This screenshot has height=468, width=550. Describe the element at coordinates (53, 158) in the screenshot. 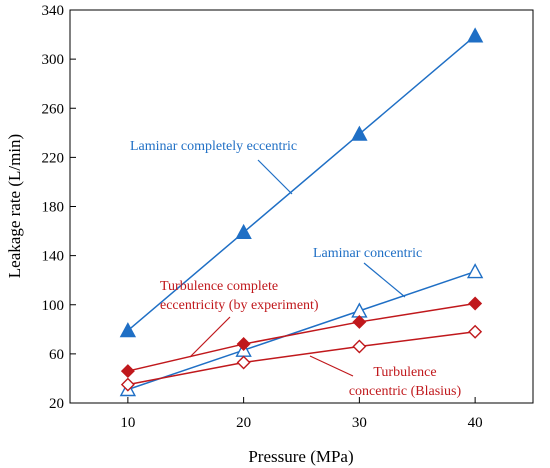

I see `y-tick-label: 220` at that location.